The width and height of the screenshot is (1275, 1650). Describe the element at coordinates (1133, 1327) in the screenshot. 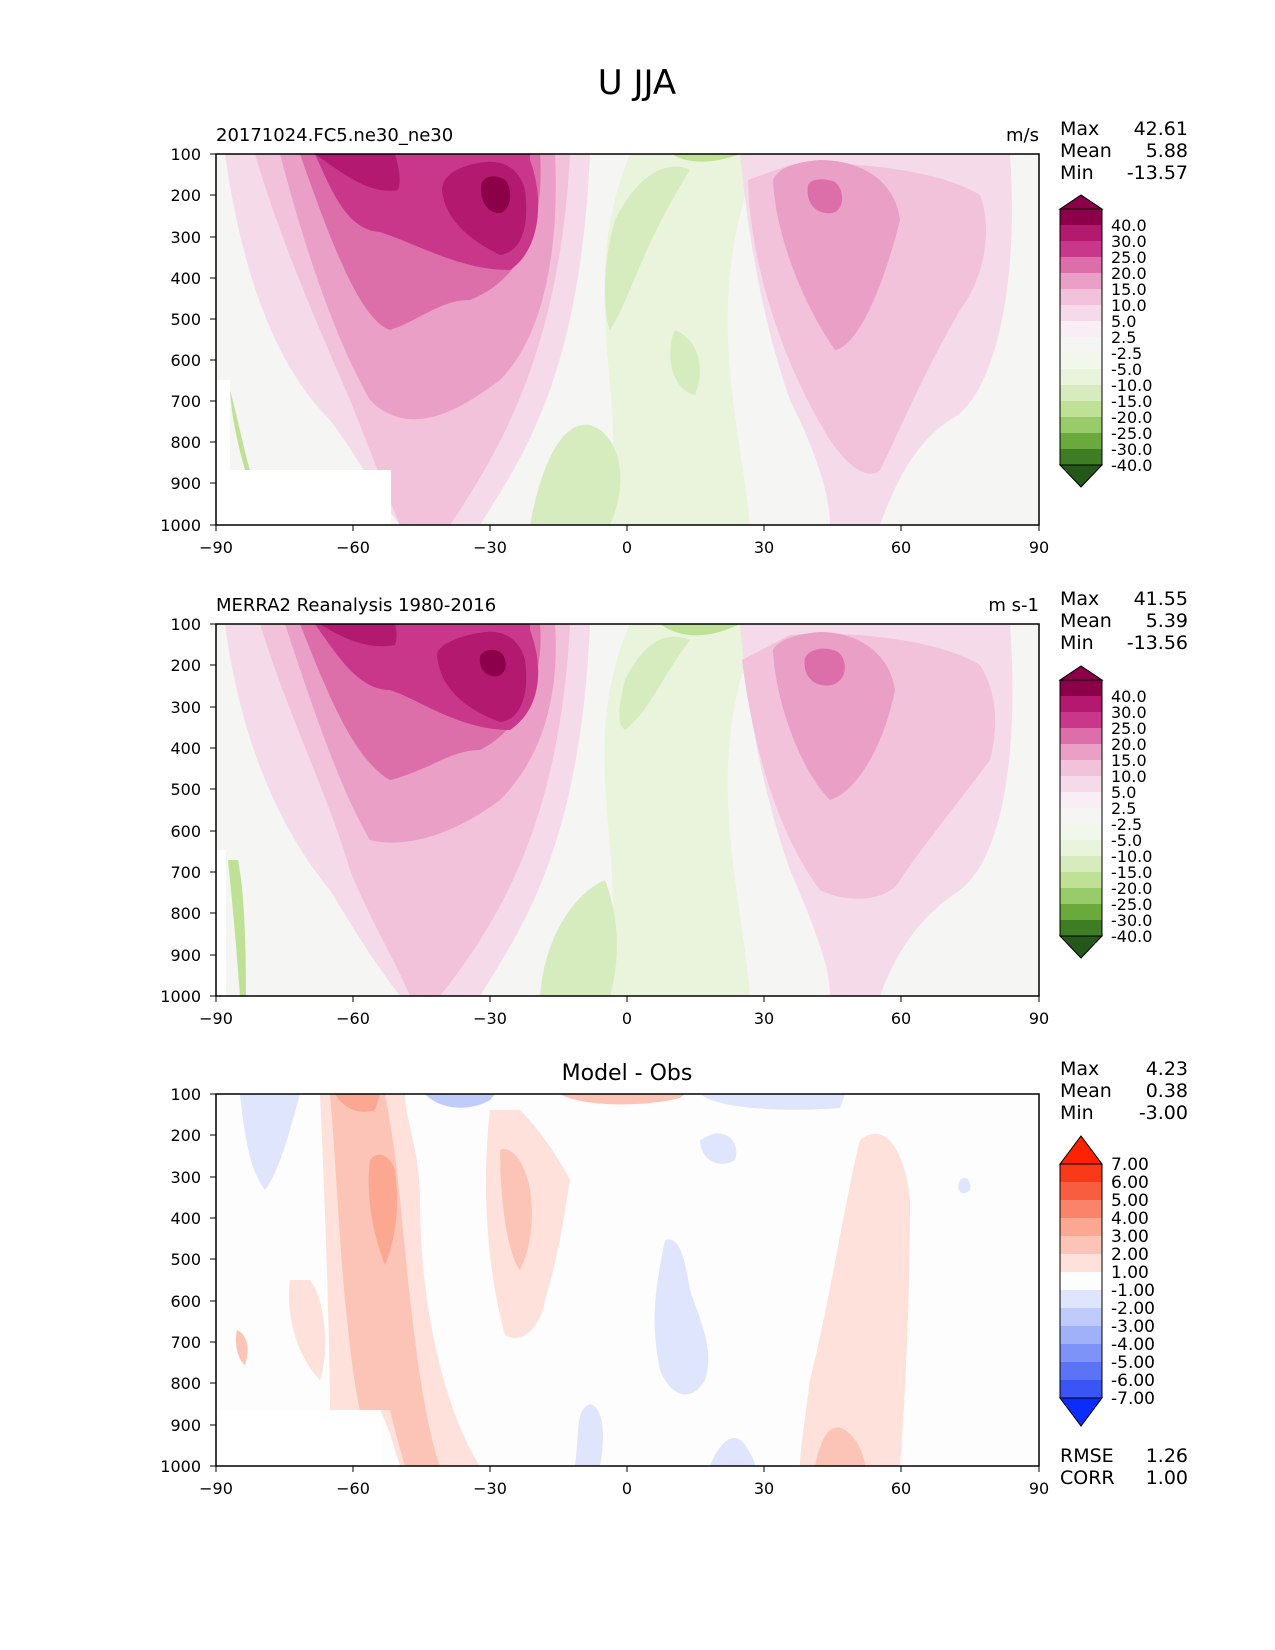

I see `colorbar-label: -3.00` at that location.